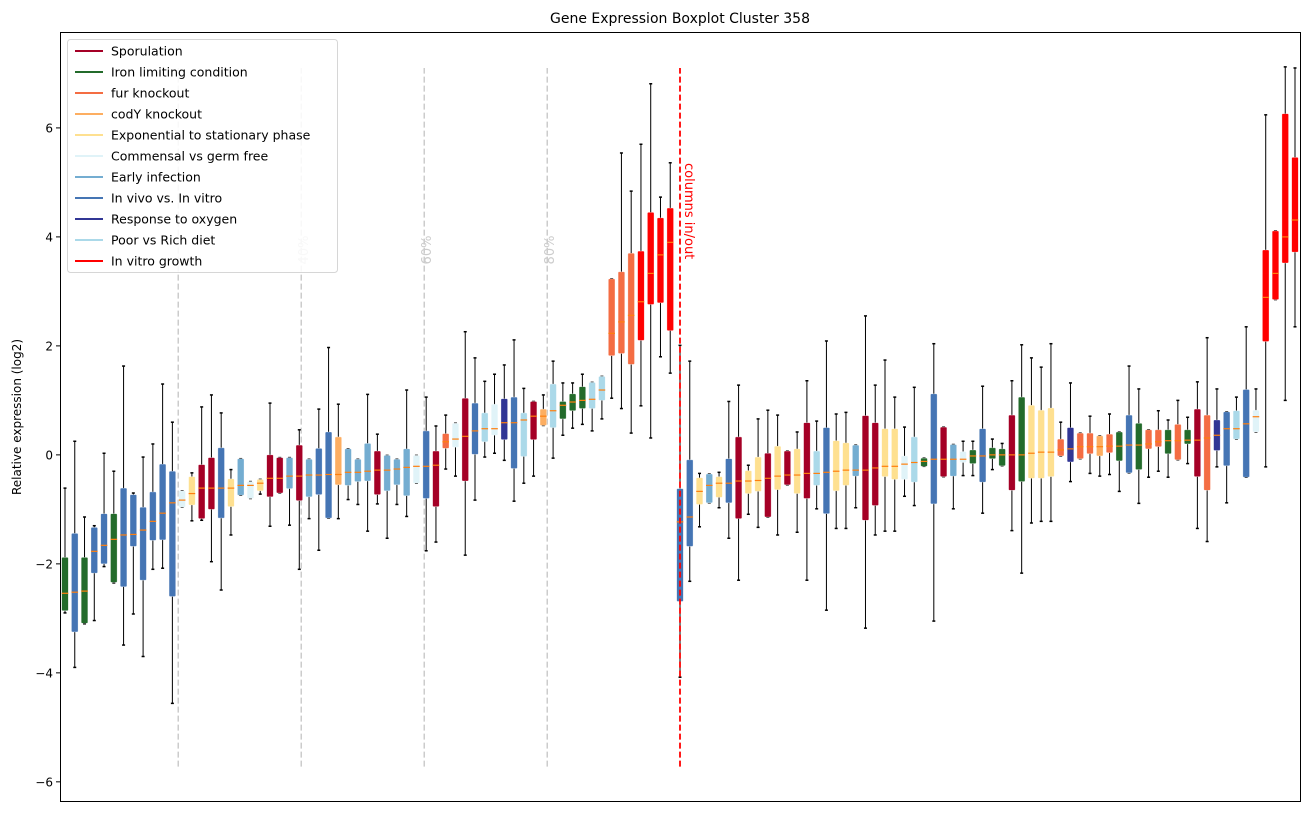  I want to click on legend-label: Exponential to stationary phase, so click(211, 135).